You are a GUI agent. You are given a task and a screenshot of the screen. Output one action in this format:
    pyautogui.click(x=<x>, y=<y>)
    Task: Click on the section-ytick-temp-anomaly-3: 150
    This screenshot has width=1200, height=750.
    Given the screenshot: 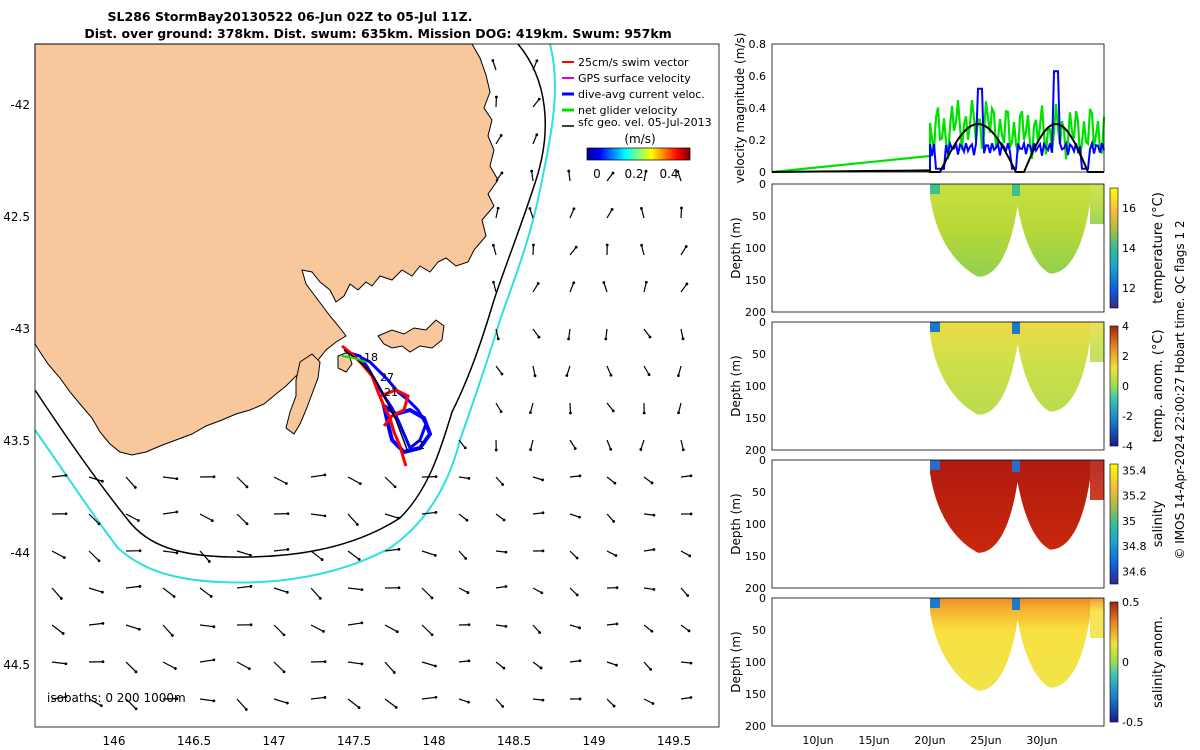 What is the action you would take?
    pyautogui.click(x=755, y=418)
    